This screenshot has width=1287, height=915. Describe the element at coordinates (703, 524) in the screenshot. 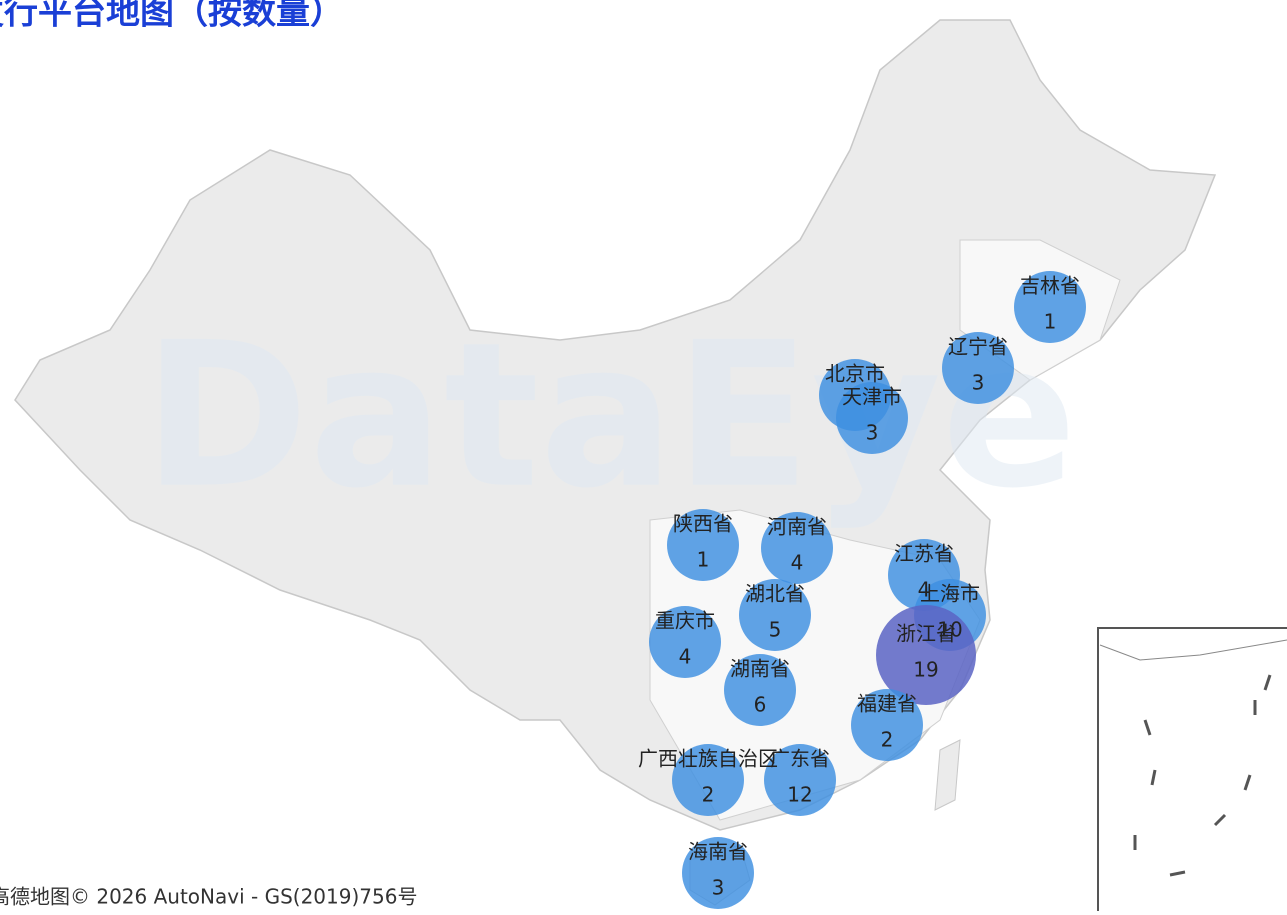

I see `region-name: 陕西省` at that location.